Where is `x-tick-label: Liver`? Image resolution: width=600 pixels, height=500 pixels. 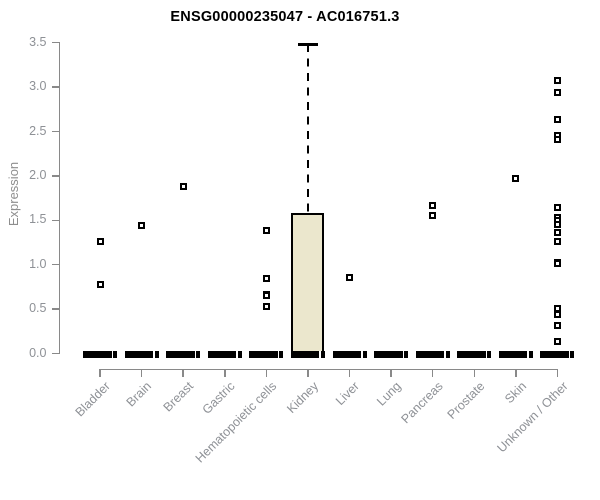
x-tick-label: Liver is located at coordinates (348, 393).